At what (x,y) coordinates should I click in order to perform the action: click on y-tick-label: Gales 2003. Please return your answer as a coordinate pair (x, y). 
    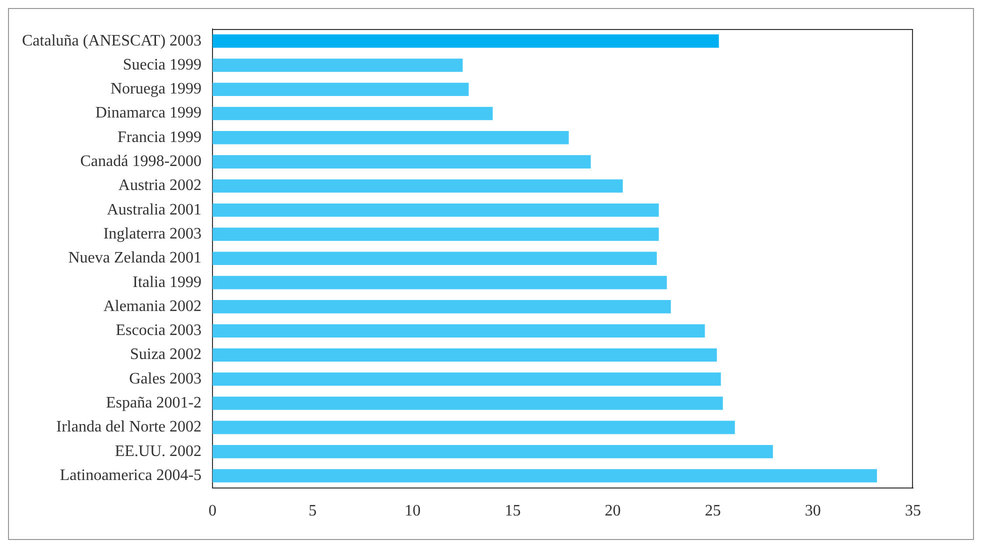
    Looking at the image, I should click on (165, 379).